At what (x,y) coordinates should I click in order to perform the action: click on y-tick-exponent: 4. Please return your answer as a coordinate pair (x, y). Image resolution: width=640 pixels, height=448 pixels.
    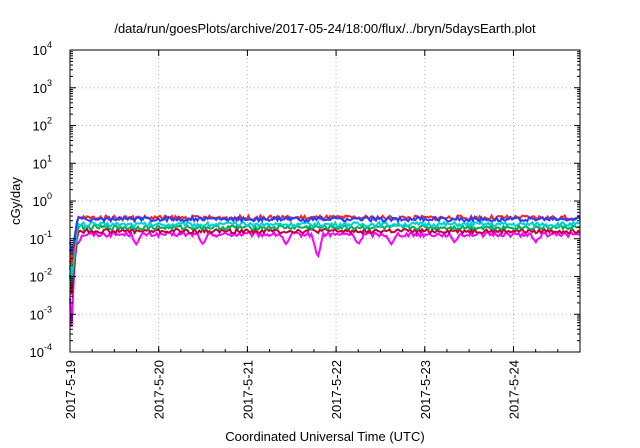
    Looking at the image, I should click on (49, 45).